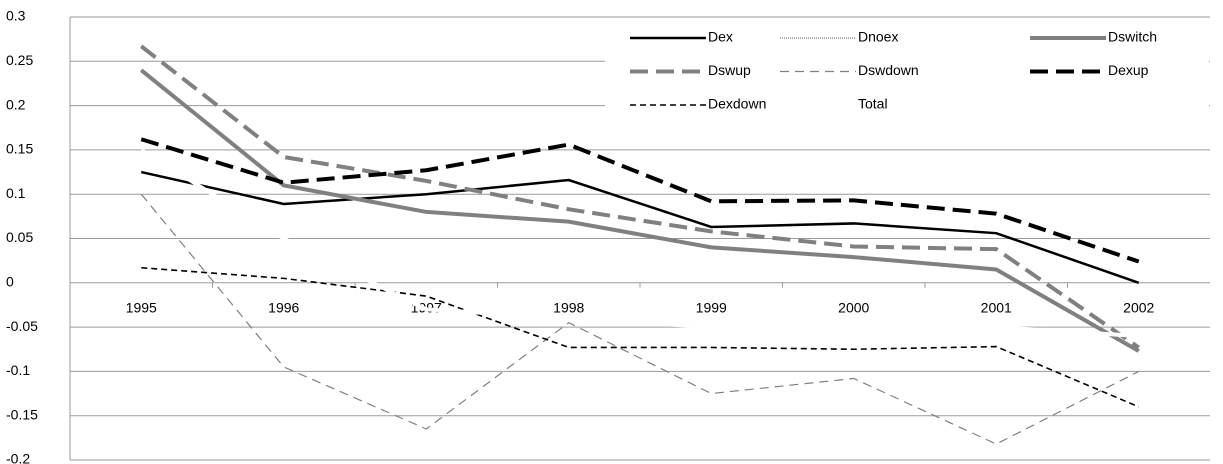 The image size is (1223, 464). I want to click on legend-label: Dexdown, so click(737, 104).